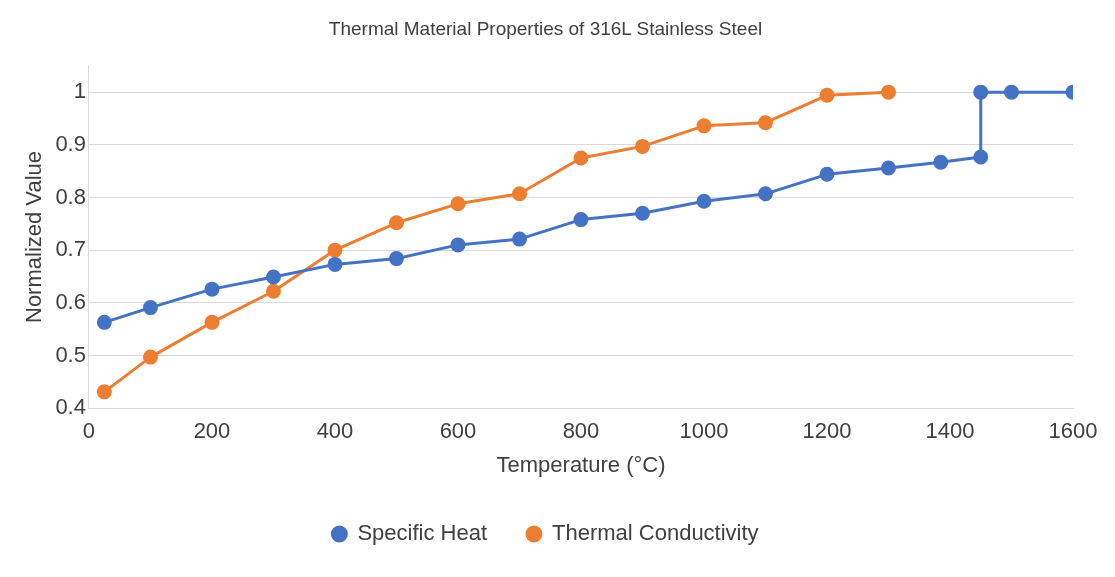 The height and width of the screenshot is (577, 1115). I want to click on y-tick-label: 0.4, so click(70, 407).